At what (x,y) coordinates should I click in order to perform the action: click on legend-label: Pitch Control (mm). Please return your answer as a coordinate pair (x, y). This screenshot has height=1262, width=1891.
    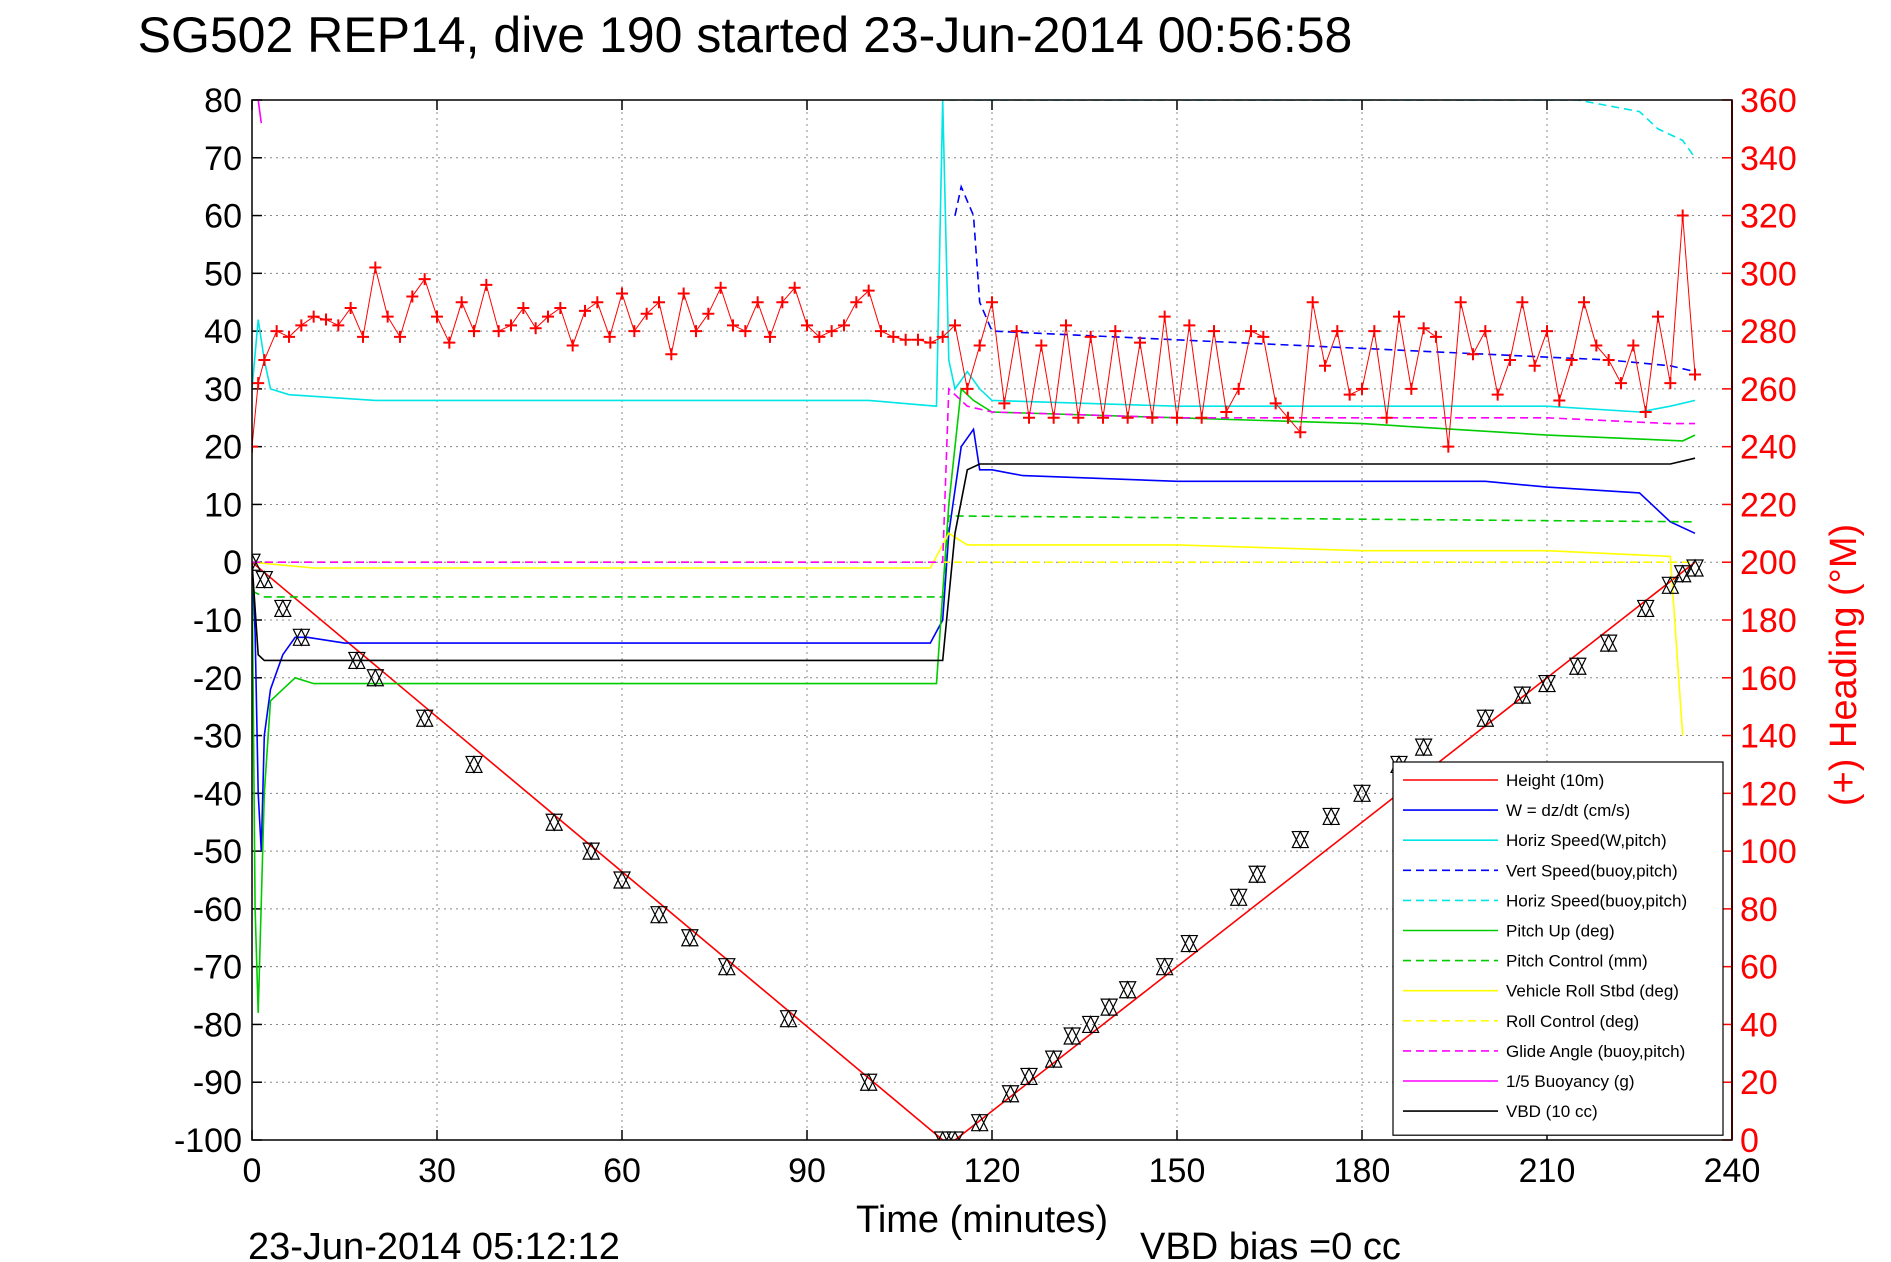
    Looking at the image, I should click on (1577, 961).